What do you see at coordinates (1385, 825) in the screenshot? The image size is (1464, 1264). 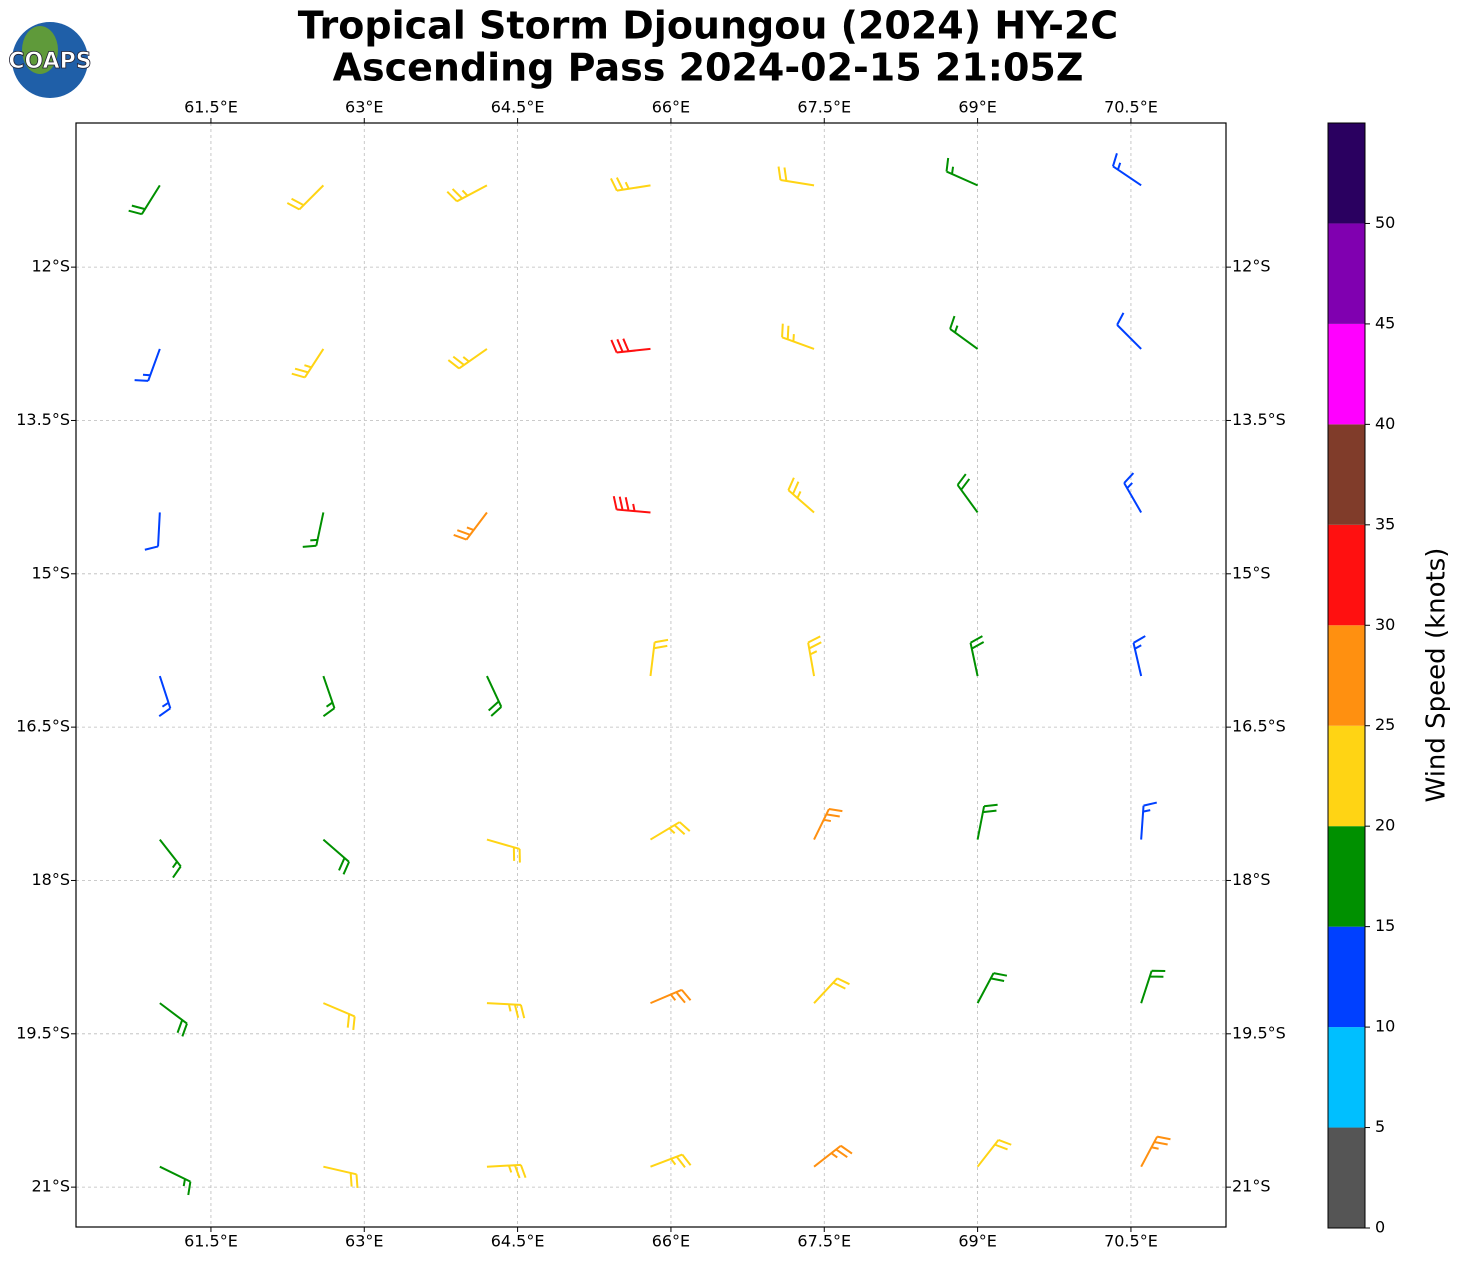 I see `colorbar-tick-label: 20` at bounding box center [1385, 825].